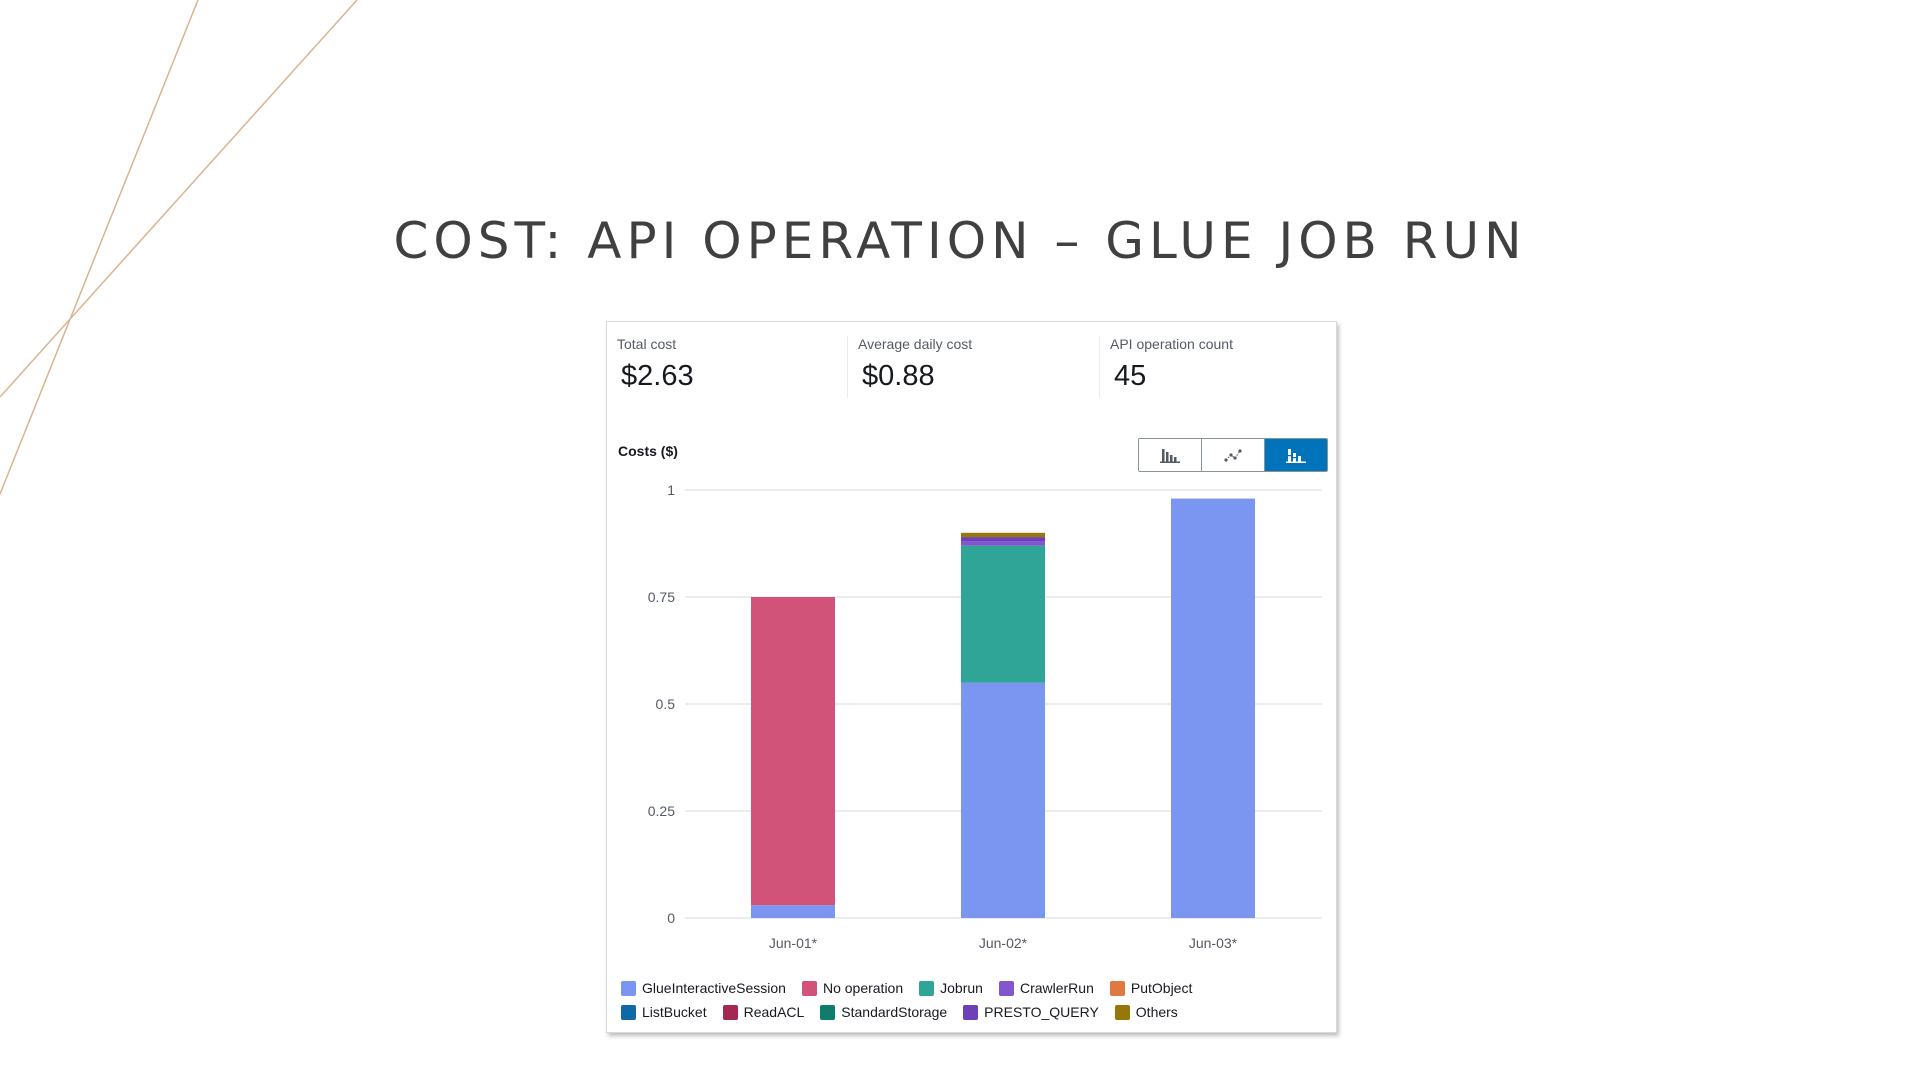 The width and height of the screenshot is (1920, 1080). What do you see at coordinates (898, 376) in the screenshot?
I see `metric-value: $0.88` at bounding box center [898, 376].